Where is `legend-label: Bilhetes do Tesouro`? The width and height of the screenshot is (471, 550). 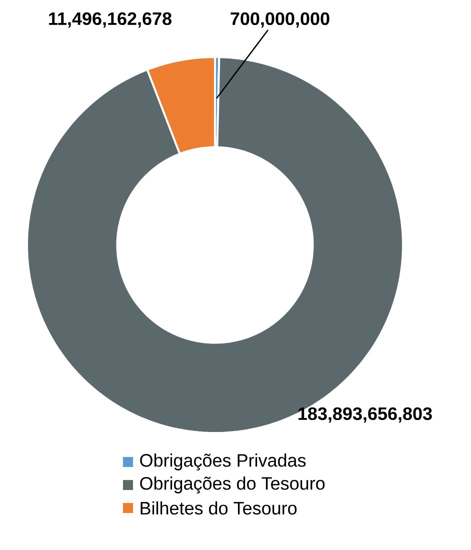 legend-label: Bilhetes do Tesouro is located at coordinates (218, 508).